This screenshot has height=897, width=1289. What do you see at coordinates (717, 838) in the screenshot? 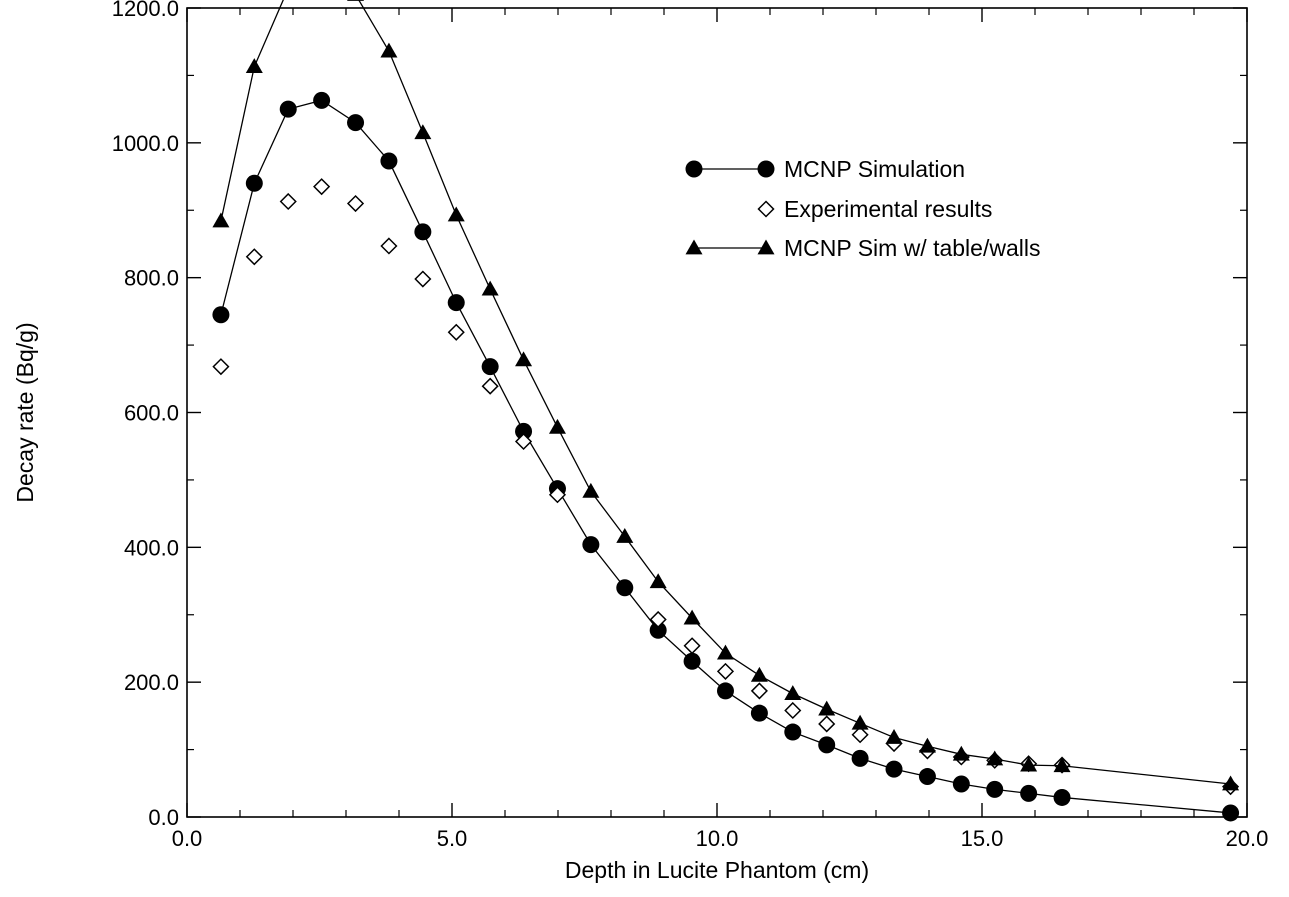
I see `x-tick-label: 10.0` at bounding box center [717, 838].